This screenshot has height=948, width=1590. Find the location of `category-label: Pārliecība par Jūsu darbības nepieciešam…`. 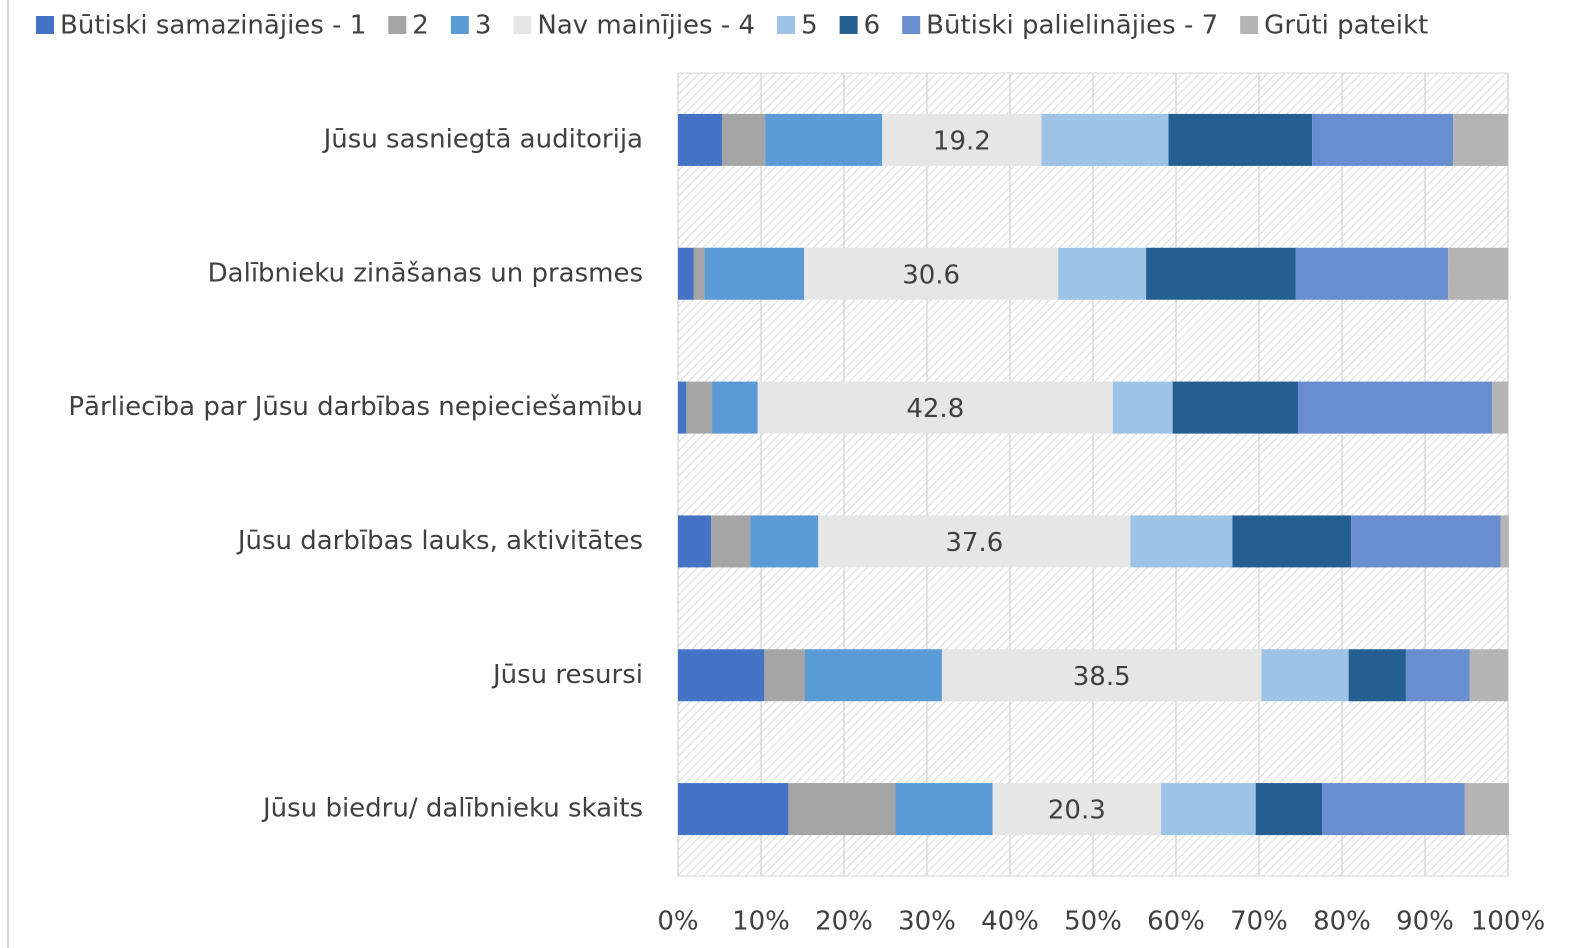

category-label: Pārliecība par Jūsu darbības nepieciešam… is located at coordinates (355, 407).